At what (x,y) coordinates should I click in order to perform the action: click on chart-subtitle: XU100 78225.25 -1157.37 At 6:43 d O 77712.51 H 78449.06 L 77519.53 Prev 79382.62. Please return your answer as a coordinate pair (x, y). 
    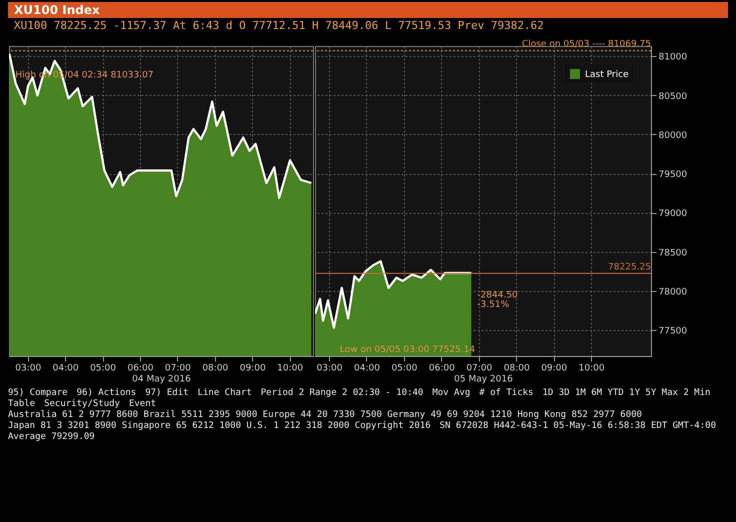
    Looking at the image, I should click on (279, 25).